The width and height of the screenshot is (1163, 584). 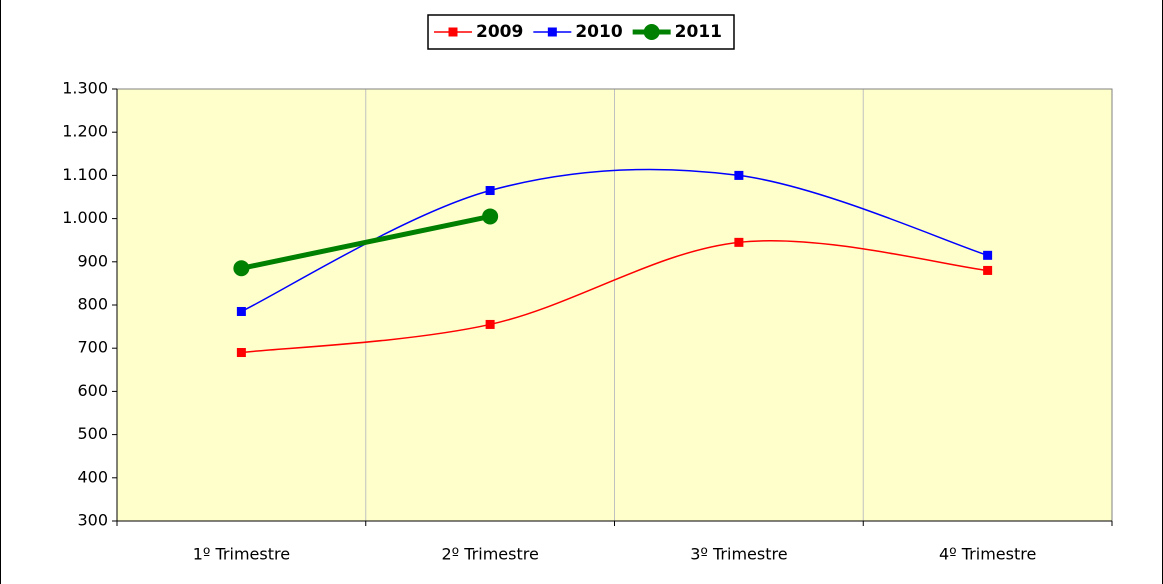 I want to click on y-tick-label: 1.000, so click(x=85, y=217).